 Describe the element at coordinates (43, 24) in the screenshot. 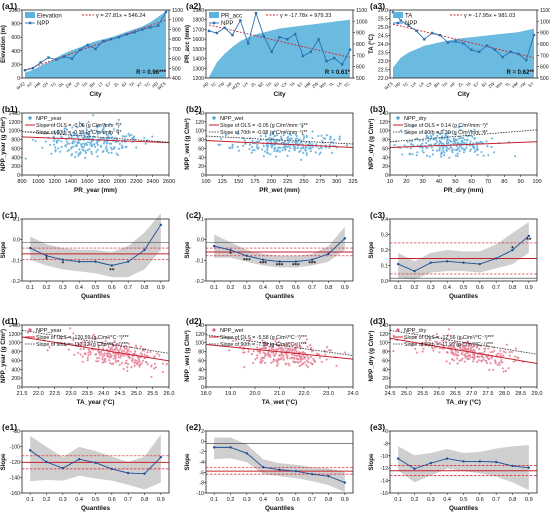

I see `legend-label: NPP` at that location.